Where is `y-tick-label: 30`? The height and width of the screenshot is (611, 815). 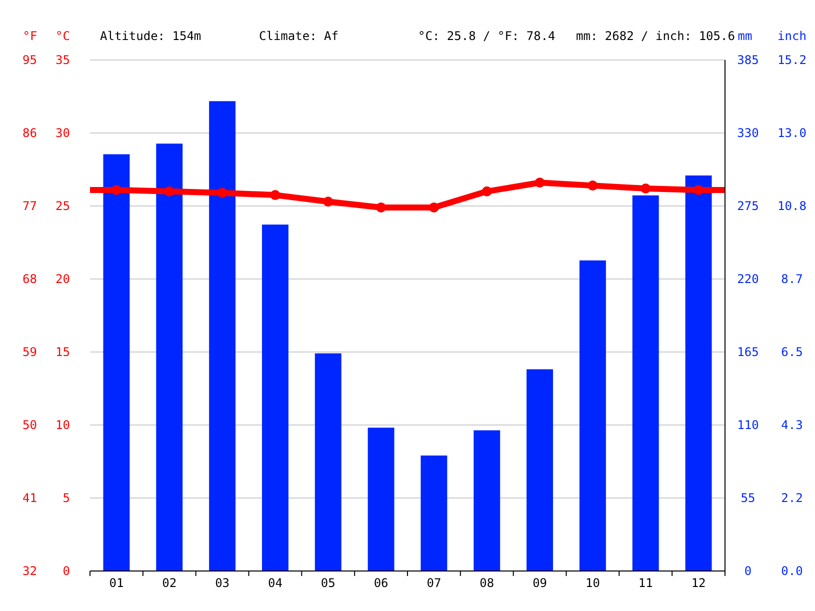
y-tick-label: 30 is located at coordinates (63, 133).